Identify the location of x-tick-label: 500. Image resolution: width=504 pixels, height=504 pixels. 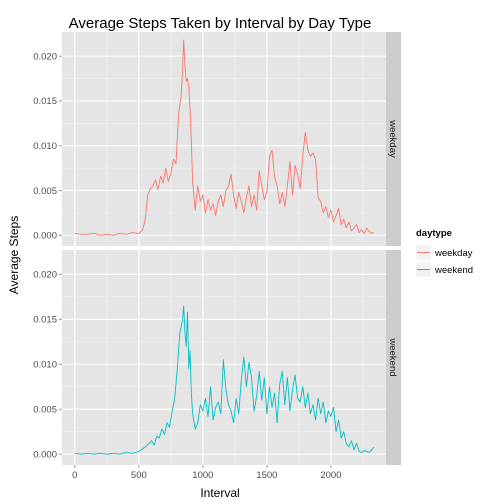
(139, 475).